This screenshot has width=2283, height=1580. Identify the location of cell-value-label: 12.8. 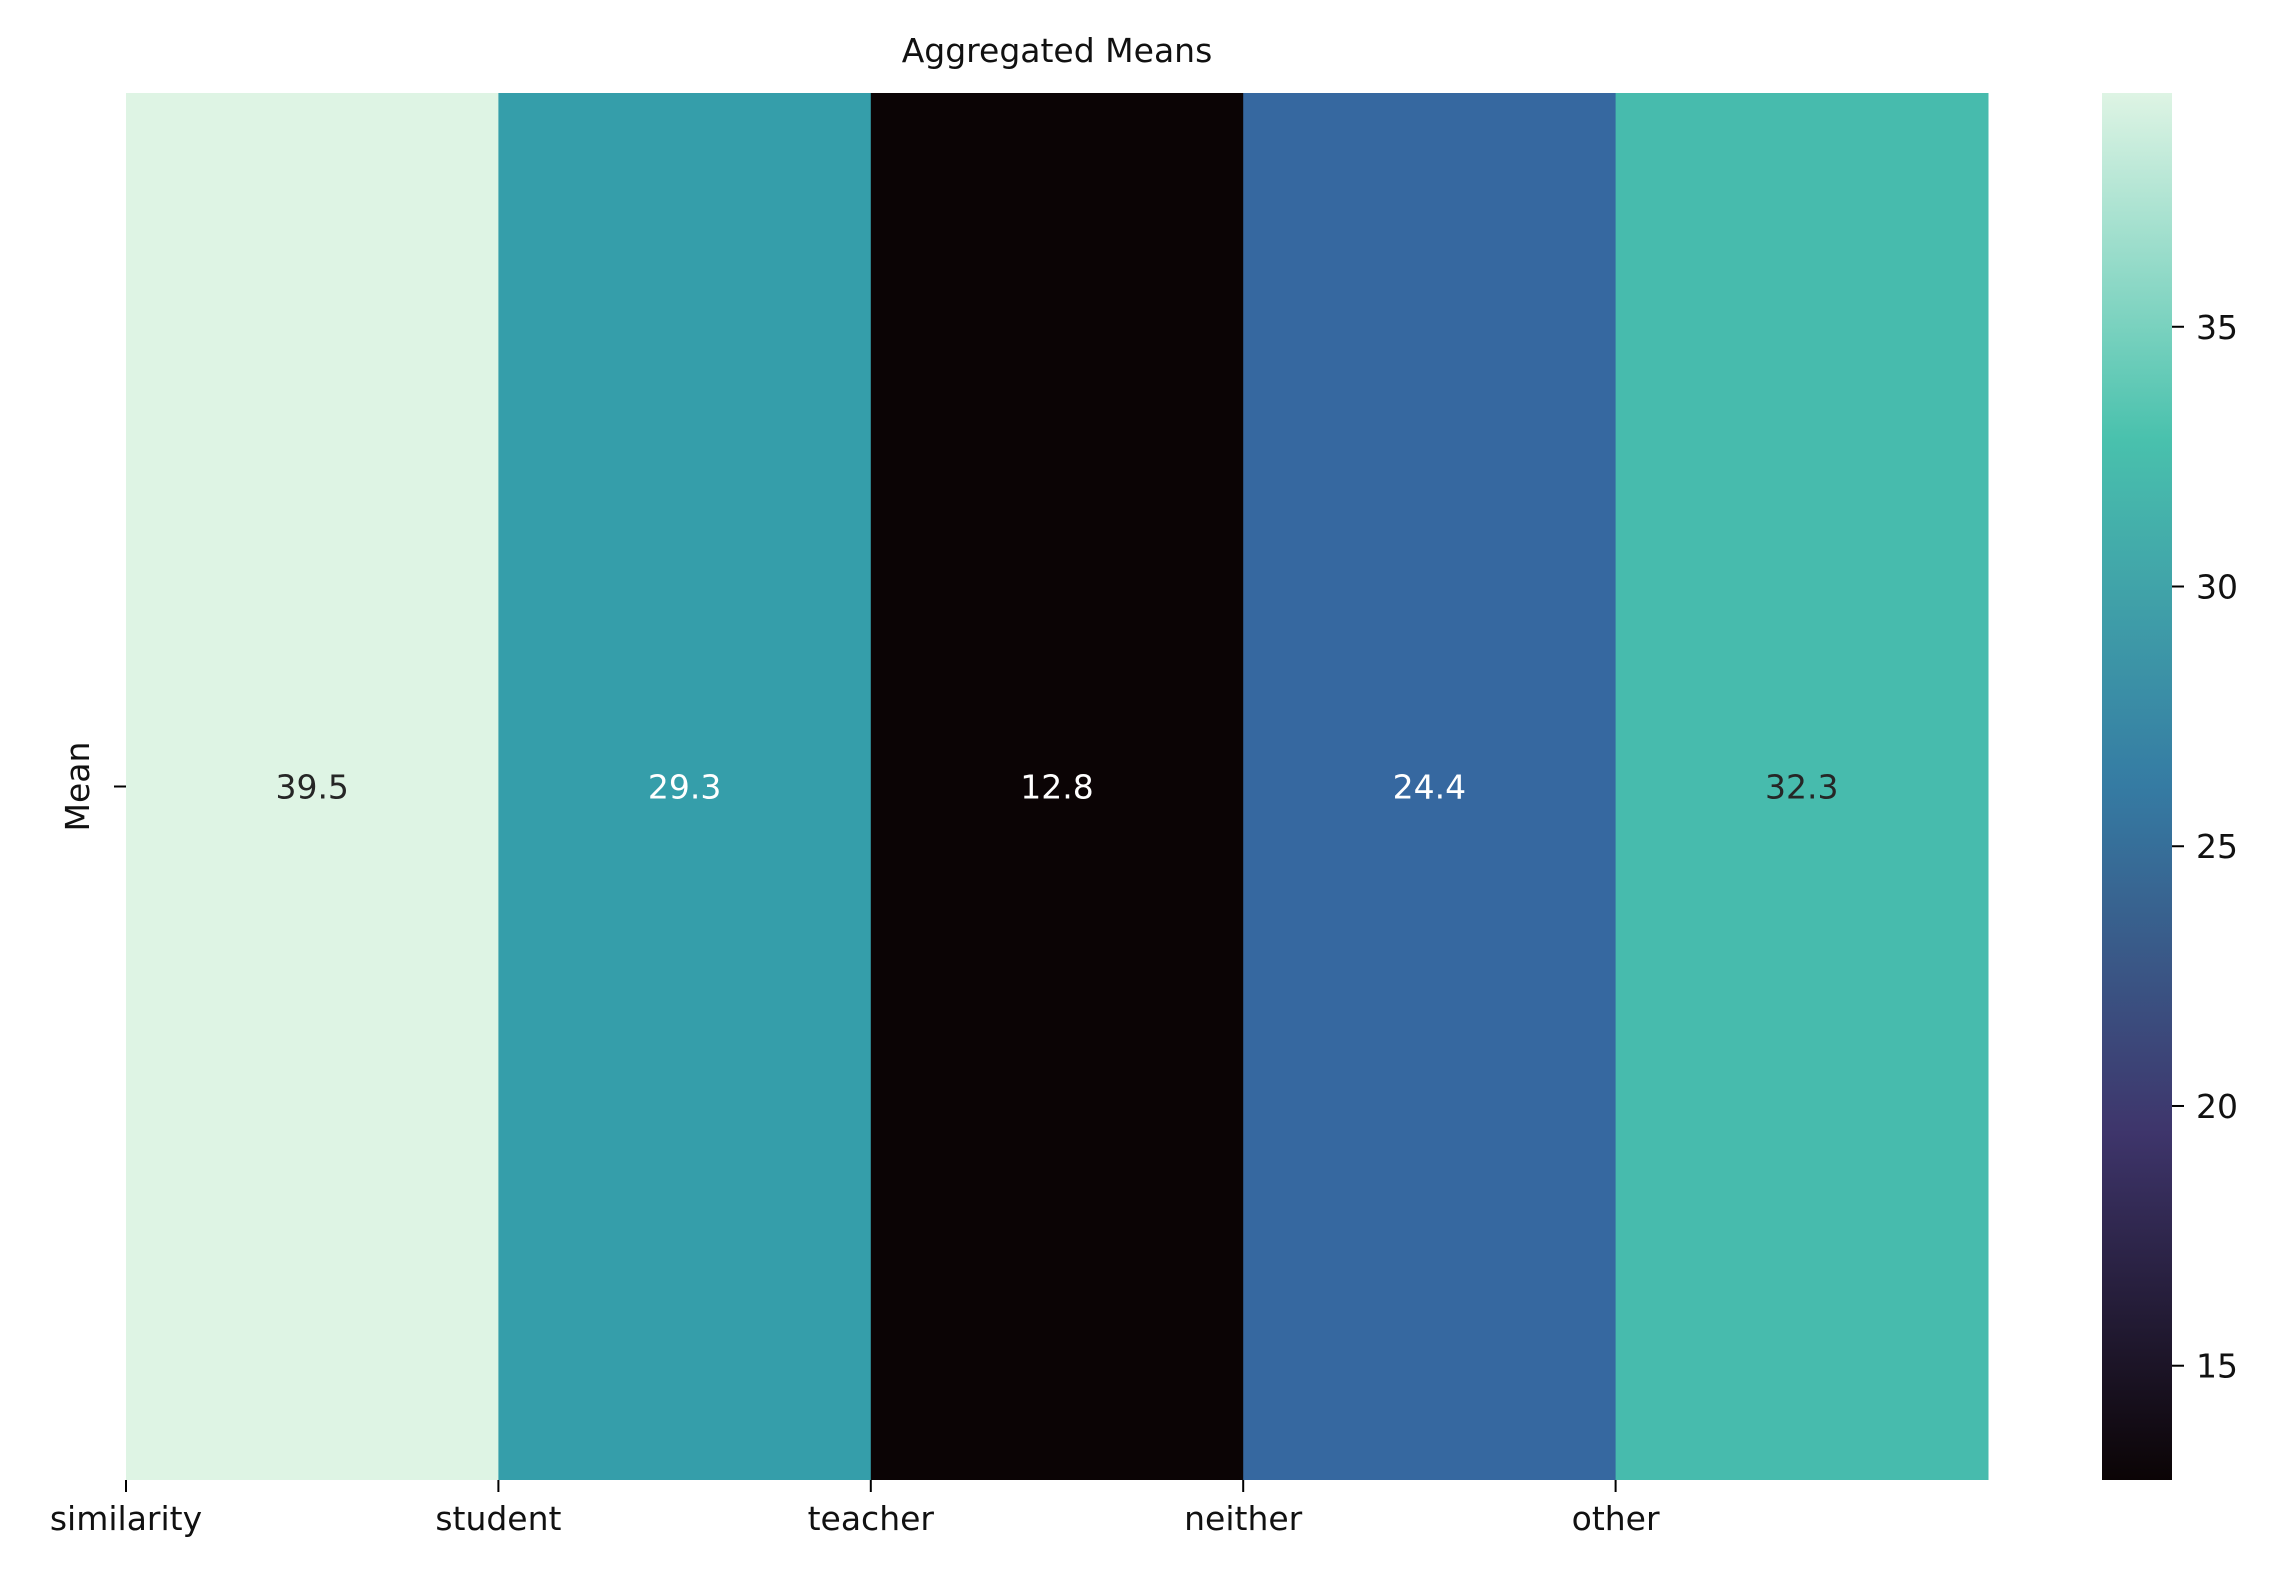
(1056, 787).